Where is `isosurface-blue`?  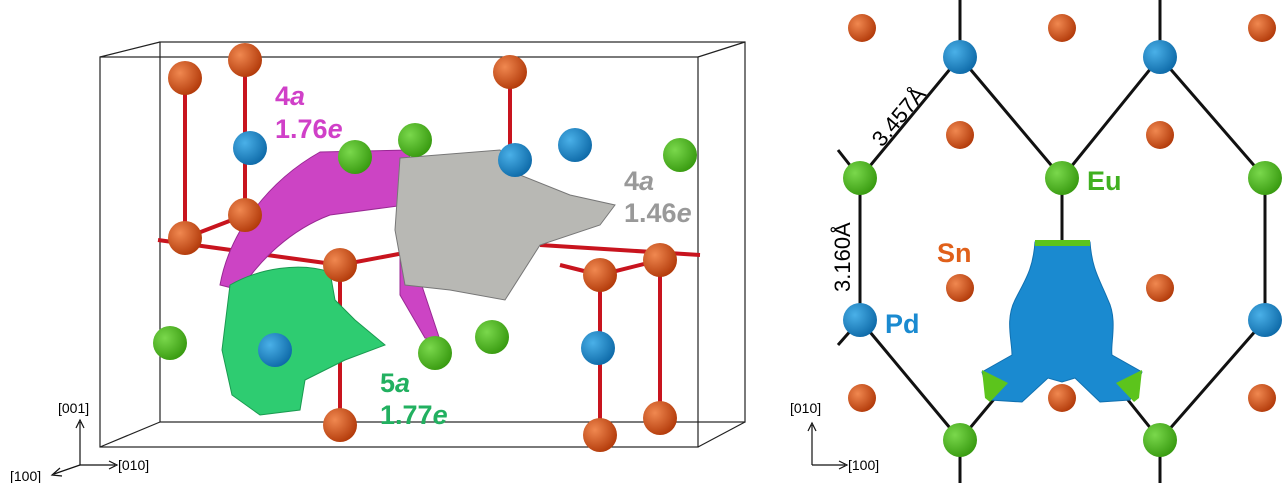 isosurface-blue is located at coordinates (1062, 322).